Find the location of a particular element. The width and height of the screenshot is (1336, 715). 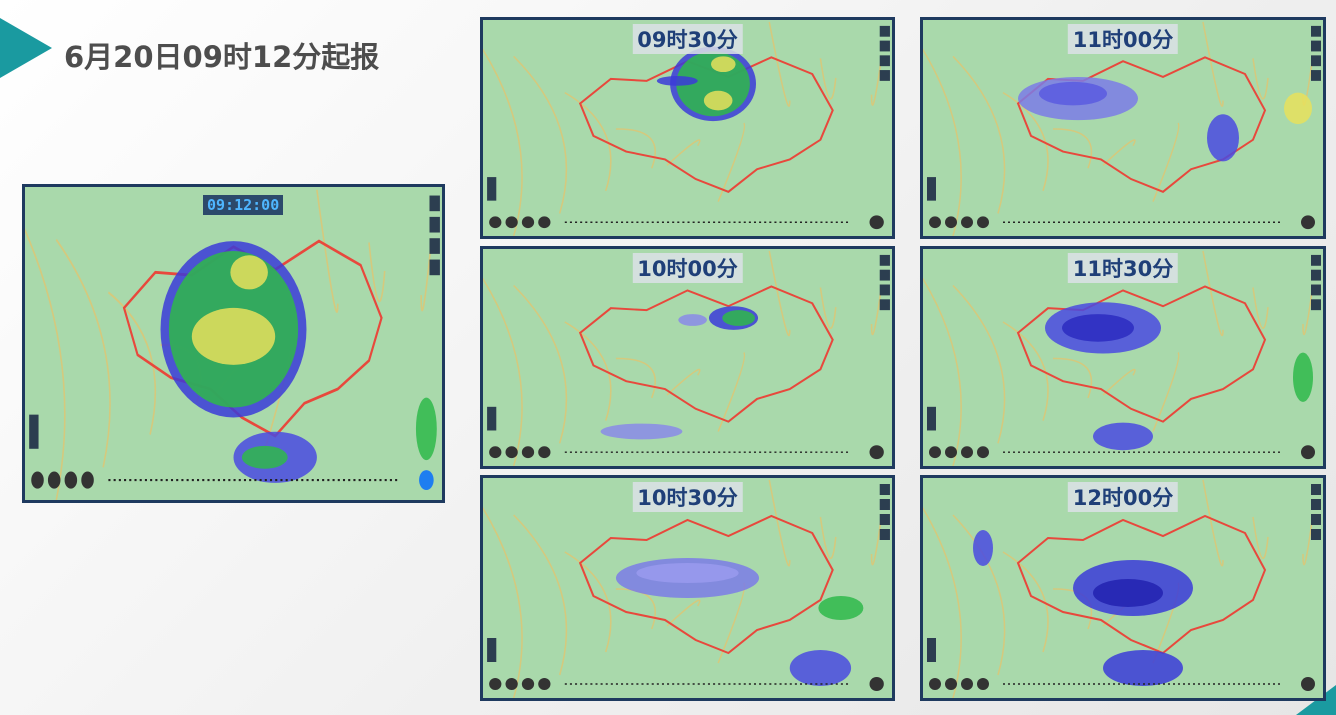

radar-panel: 09时30分 is located at coordinates (687, 128).